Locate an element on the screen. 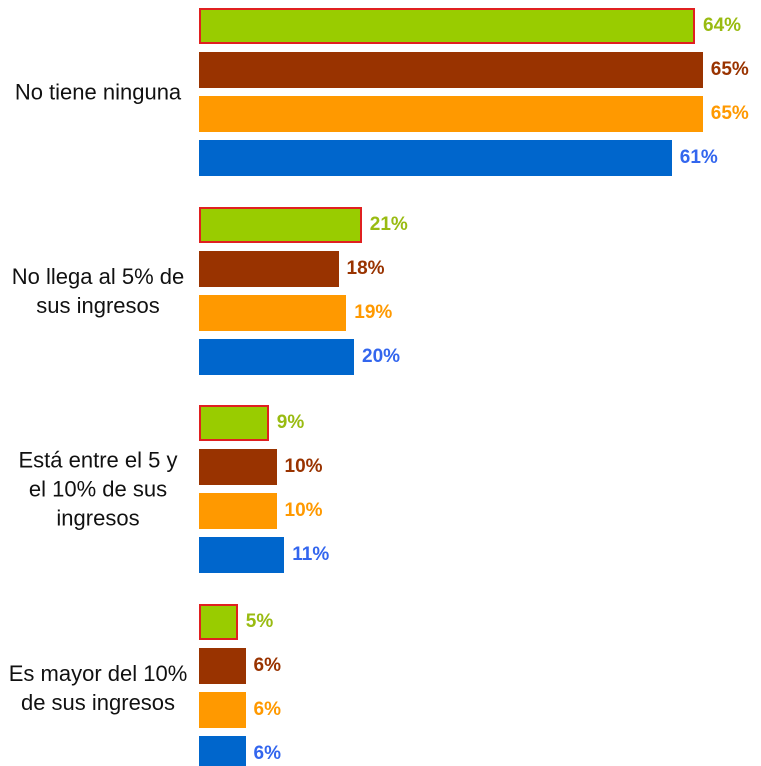 This screenshot has height=766, width=761. value-label: 61% is located at coordinates (698, 157).